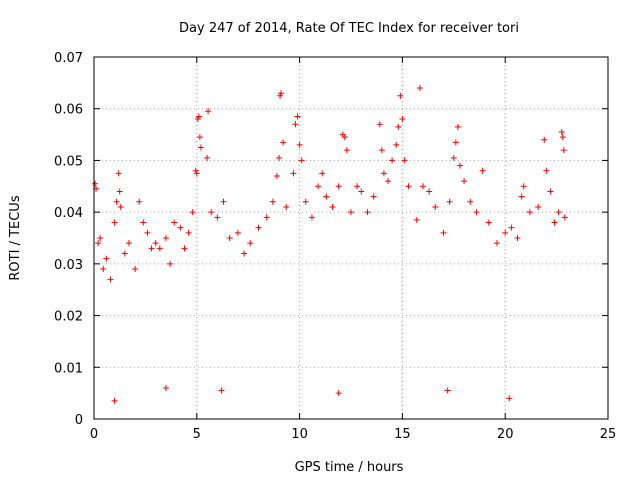  I want to click on x-tick-label: 5, so click(197, 434).